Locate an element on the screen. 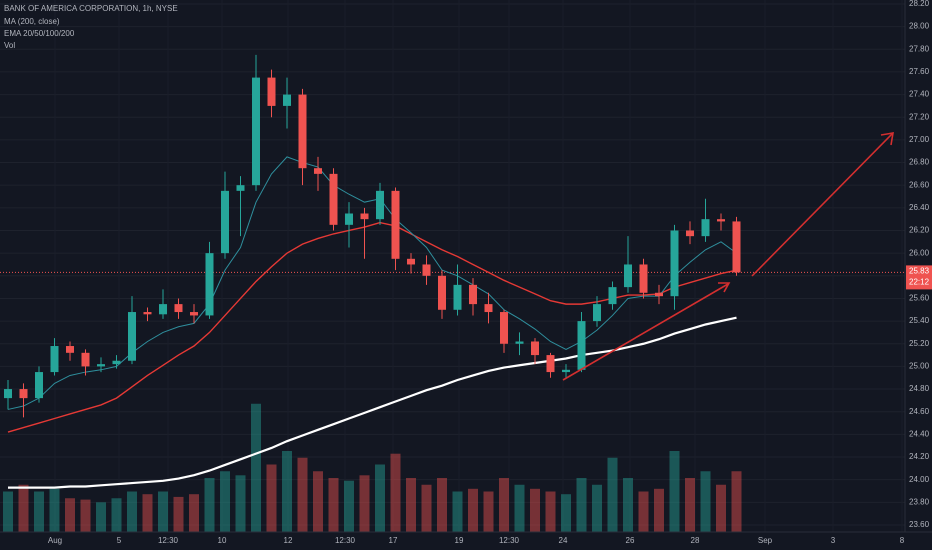 The width and height of the screenshot is (932, 550). y-tick-label: 24.00 is located at coordinates (919, 479).